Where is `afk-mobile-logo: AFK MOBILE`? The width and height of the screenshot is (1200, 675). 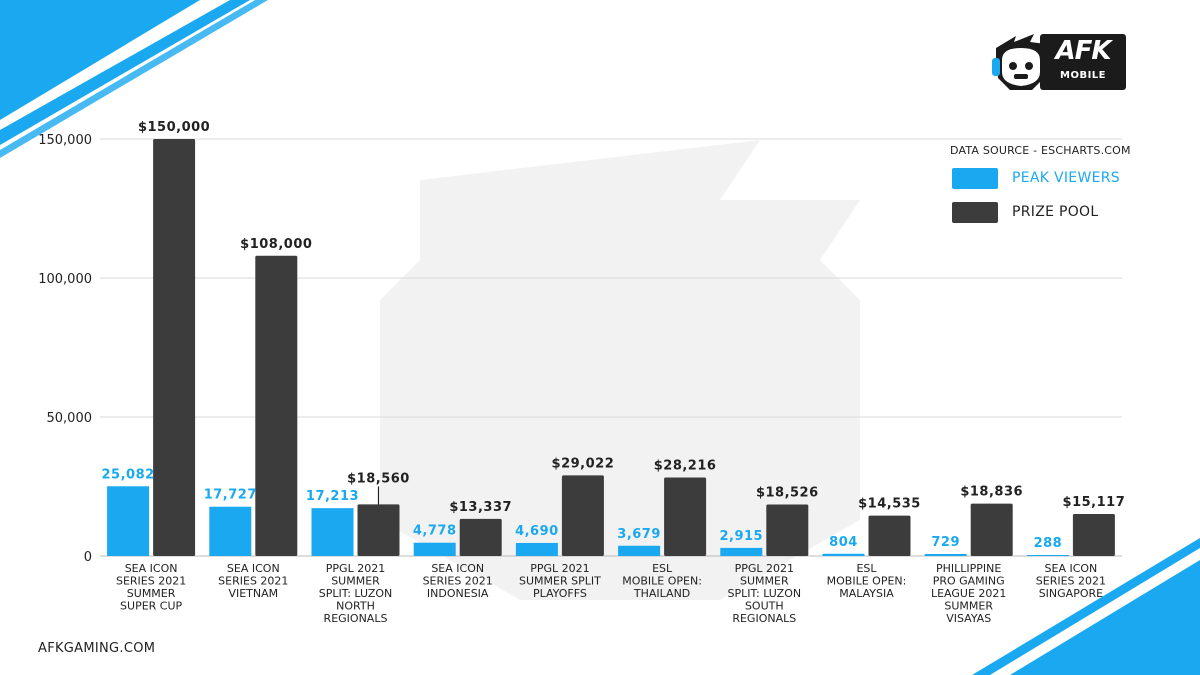 afk-mobile-logo: AFK MOBILE is located at coordinates (1058, 63).